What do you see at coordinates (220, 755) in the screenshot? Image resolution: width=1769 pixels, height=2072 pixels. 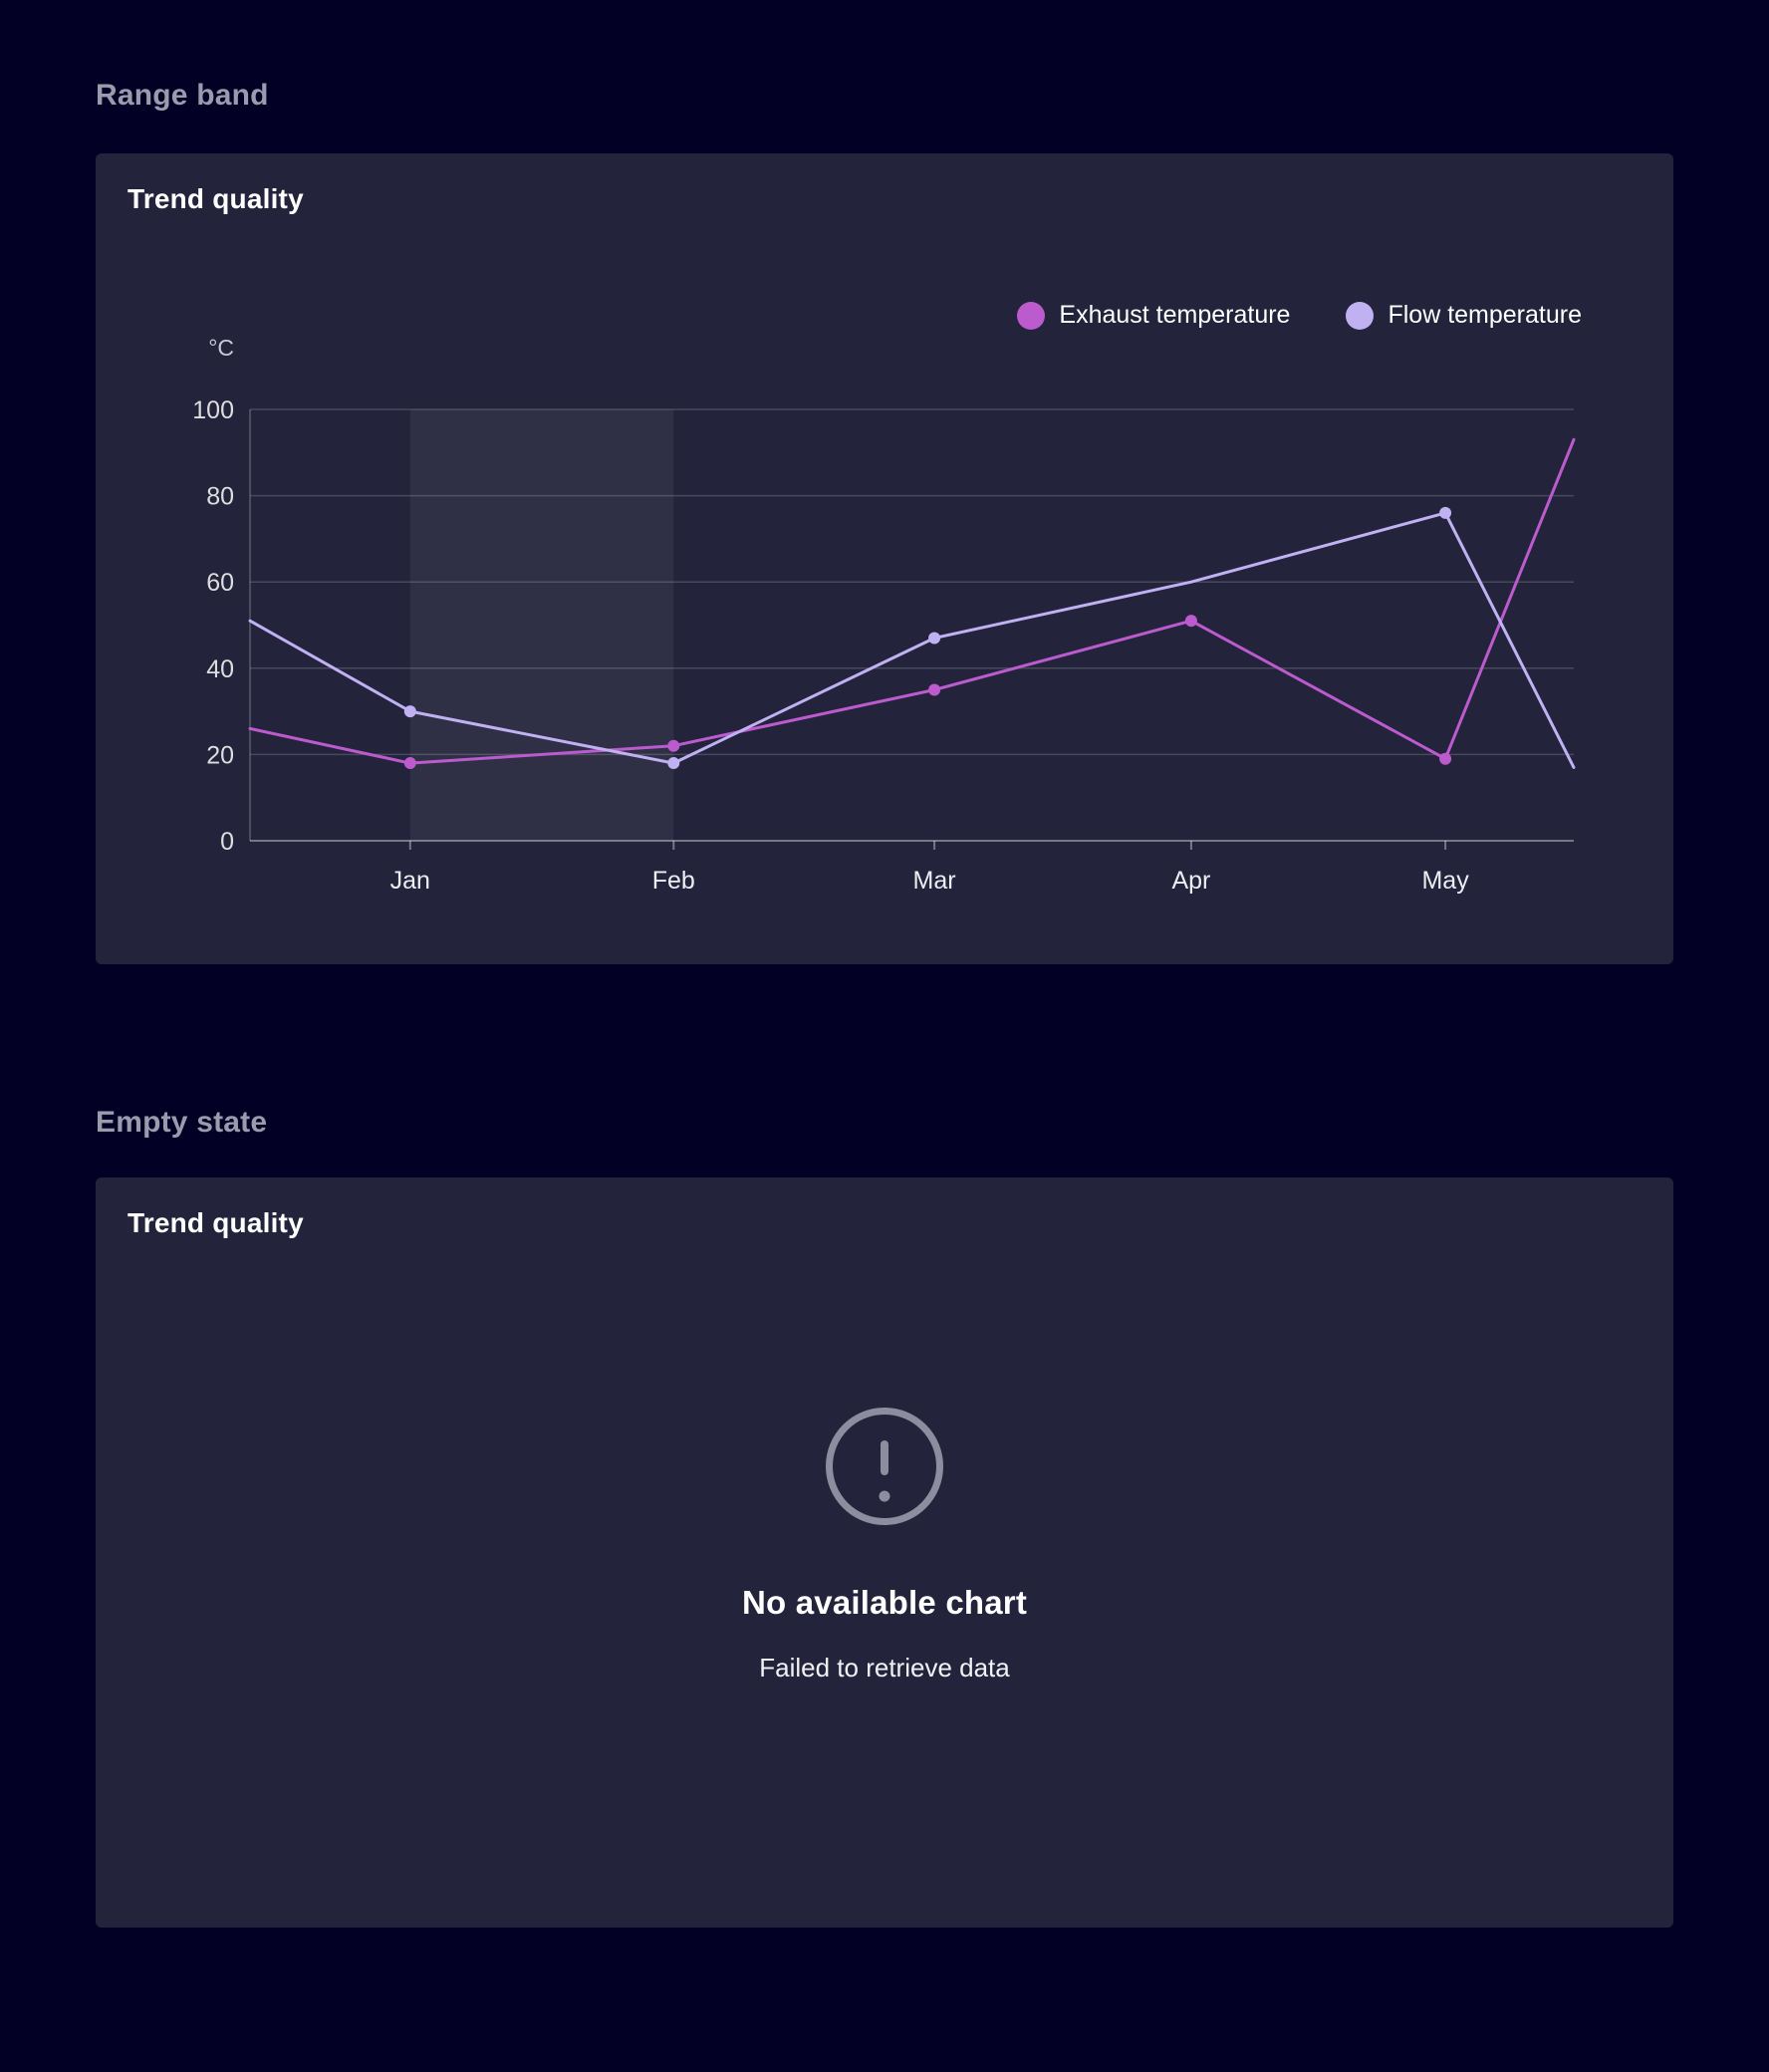 I see `y-tick-label: 20` at bounding box center [220, 755].